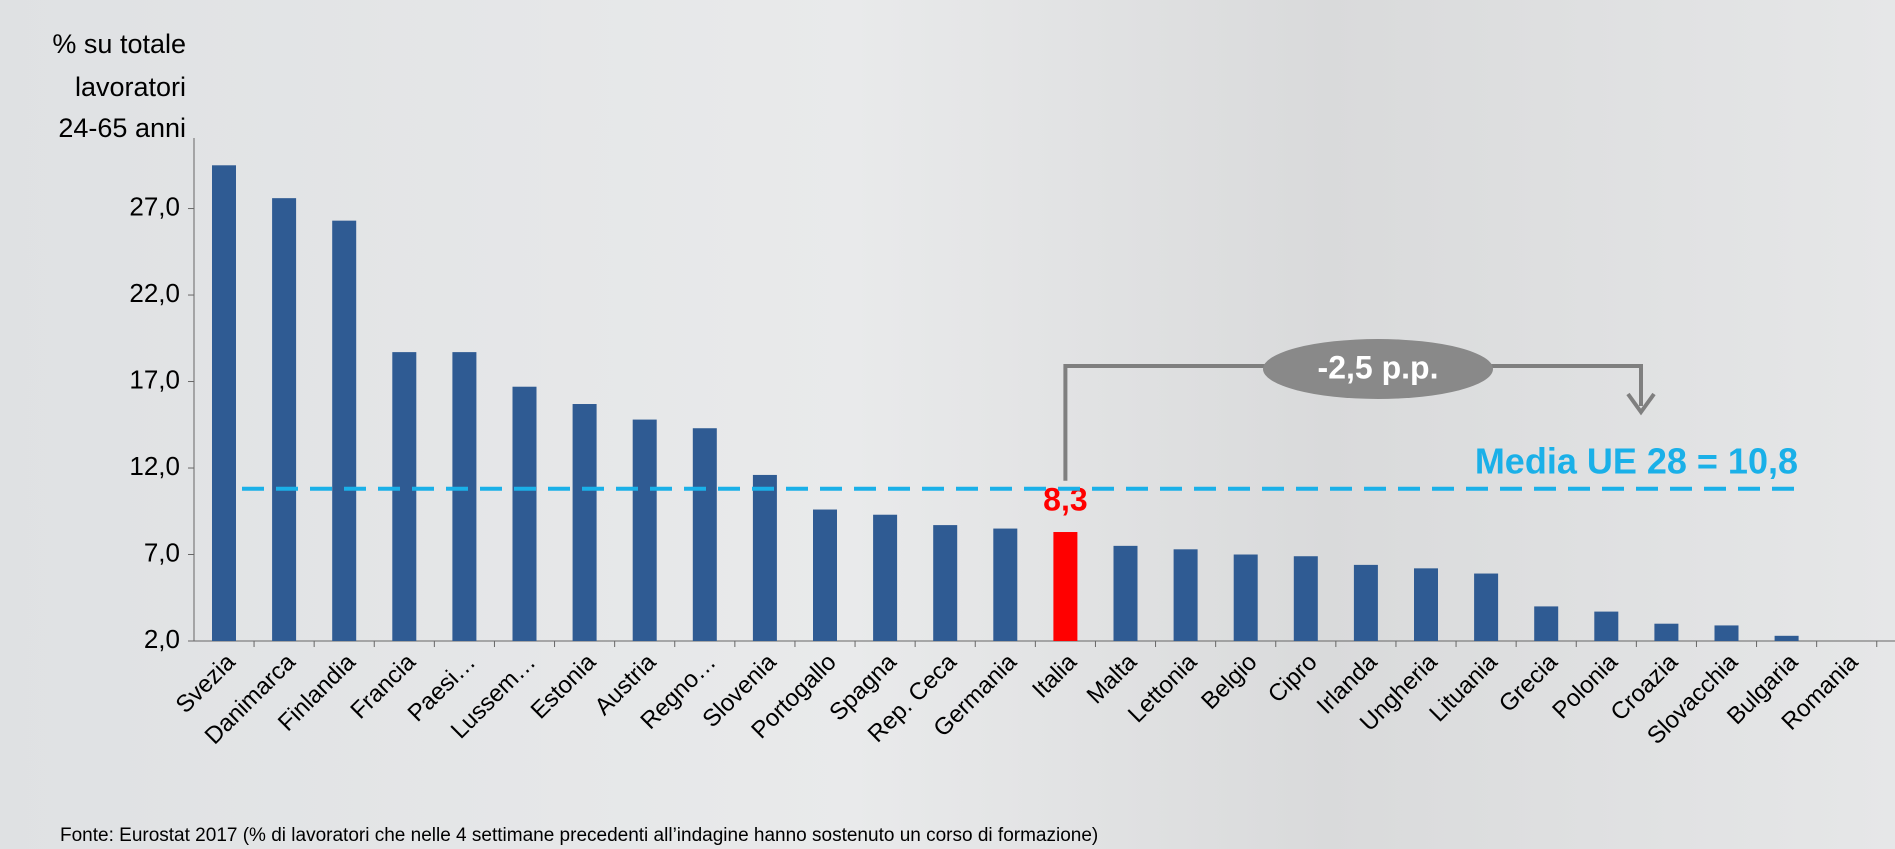 The image size is (1895, 849). What do you see at coordinates (1641, 404) in the screenshot?
I see `gap-arrow` at bounding box center [1641, 404].